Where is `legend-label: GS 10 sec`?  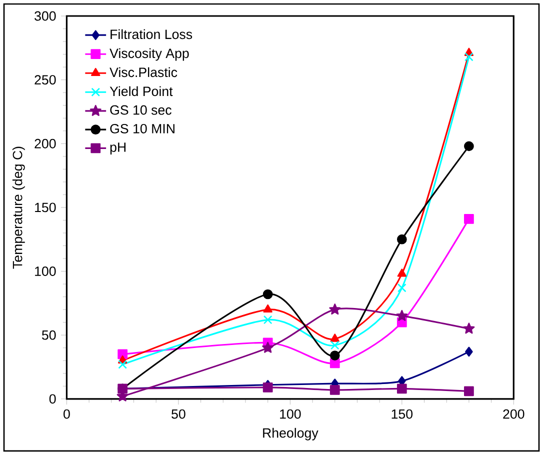
legend-label: GS 10 sec is located at coordinates (141, 110).